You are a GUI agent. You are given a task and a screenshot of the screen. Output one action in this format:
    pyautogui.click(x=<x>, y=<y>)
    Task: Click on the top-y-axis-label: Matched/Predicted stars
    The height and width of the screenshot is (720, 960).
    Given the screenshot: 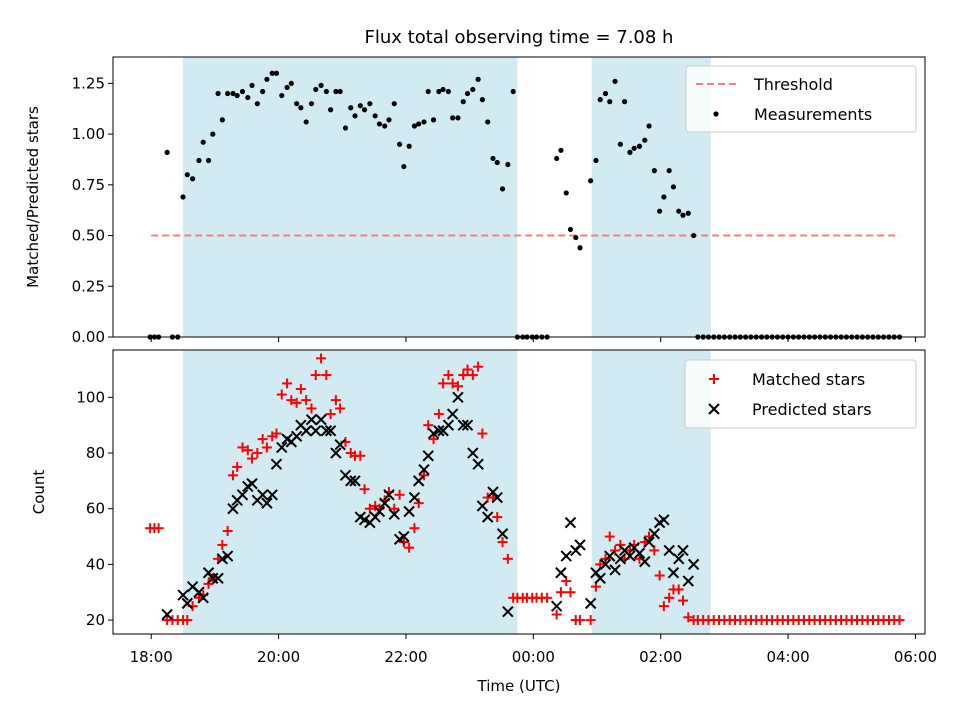 What is the action you would take?
    pyautogui.click(x=33, y=197)
    